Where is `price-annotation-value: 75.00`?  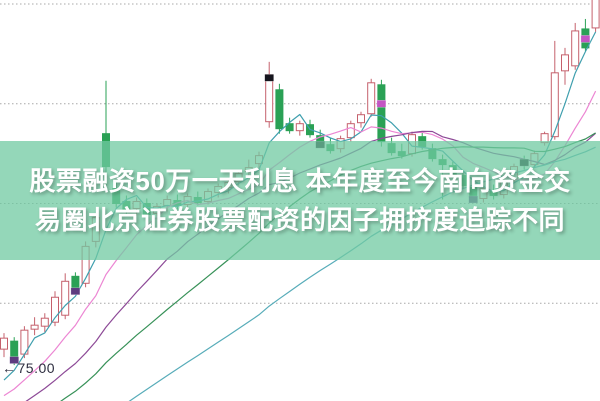
price-annotation-value: 75.00 is located at coordinates (36, 368).